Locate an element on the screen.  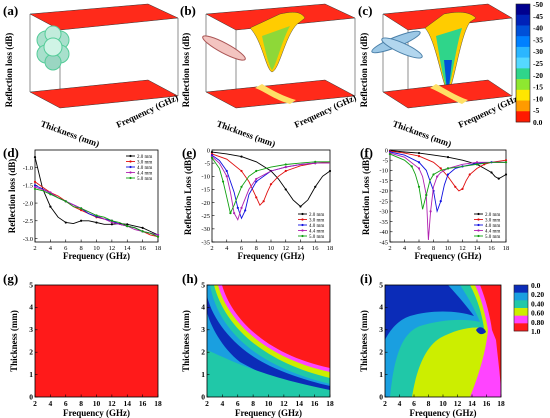
legend-label: 5.0 mm is located at coordinates (316, 237).